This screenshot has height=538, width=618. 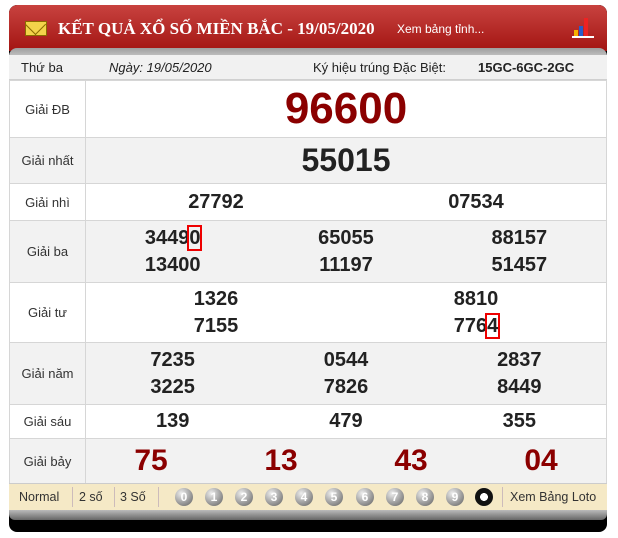 What do you see at coordinates (346, 108) in the screenshot?
I see `prize-number: 96600` at bounding box center [346, 108].